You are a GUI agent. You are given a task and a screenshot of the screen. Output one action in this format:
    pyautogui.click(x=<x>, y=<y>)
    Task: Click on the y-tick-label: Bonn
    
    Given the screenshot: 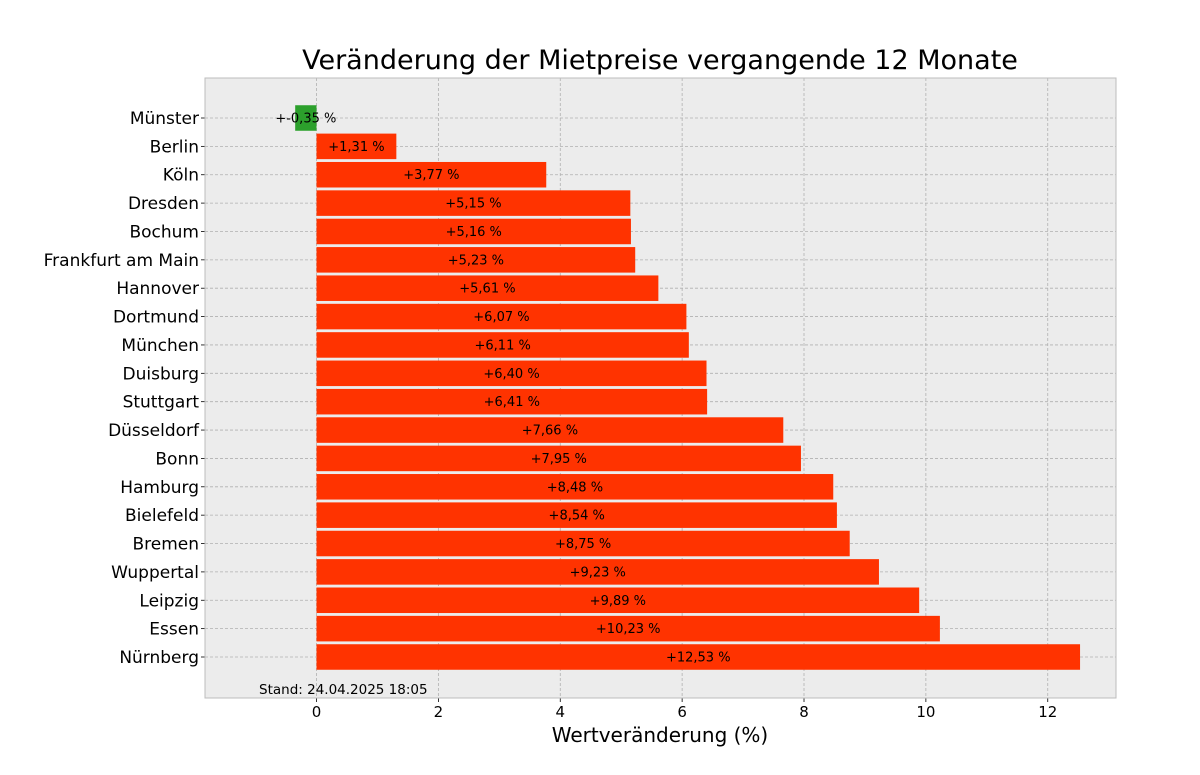 What is the action you would take?
    pyautogui.click(x=177, y=459)
    